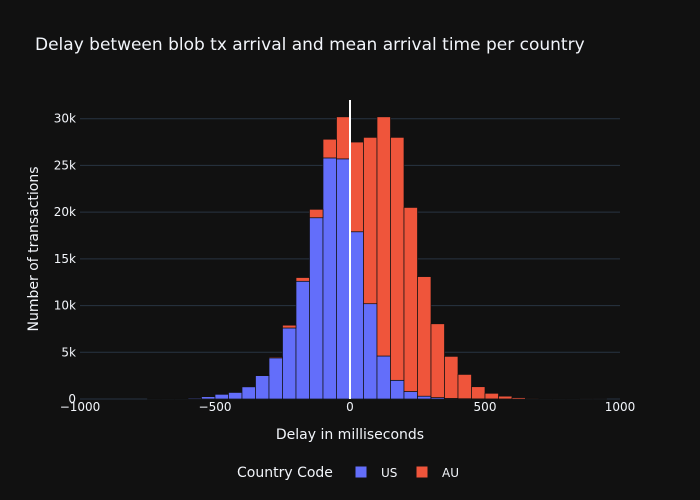 The height and width of the screenshot is (500, 700). Describe the element at coordinates (348, 473) in the screenshot. I see `legend: Country Code US AU` at that location.